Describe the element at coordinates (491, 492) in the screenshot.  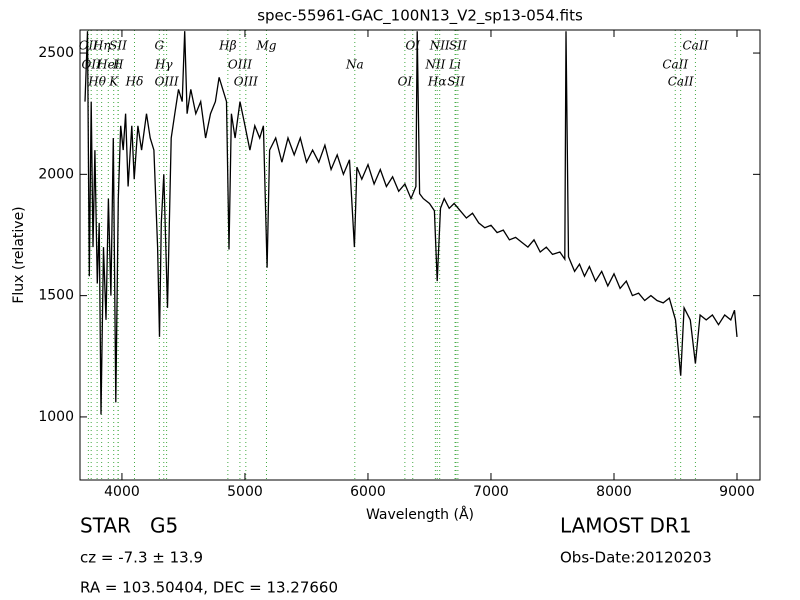
I see `x-tick-label: 7000` at that location.